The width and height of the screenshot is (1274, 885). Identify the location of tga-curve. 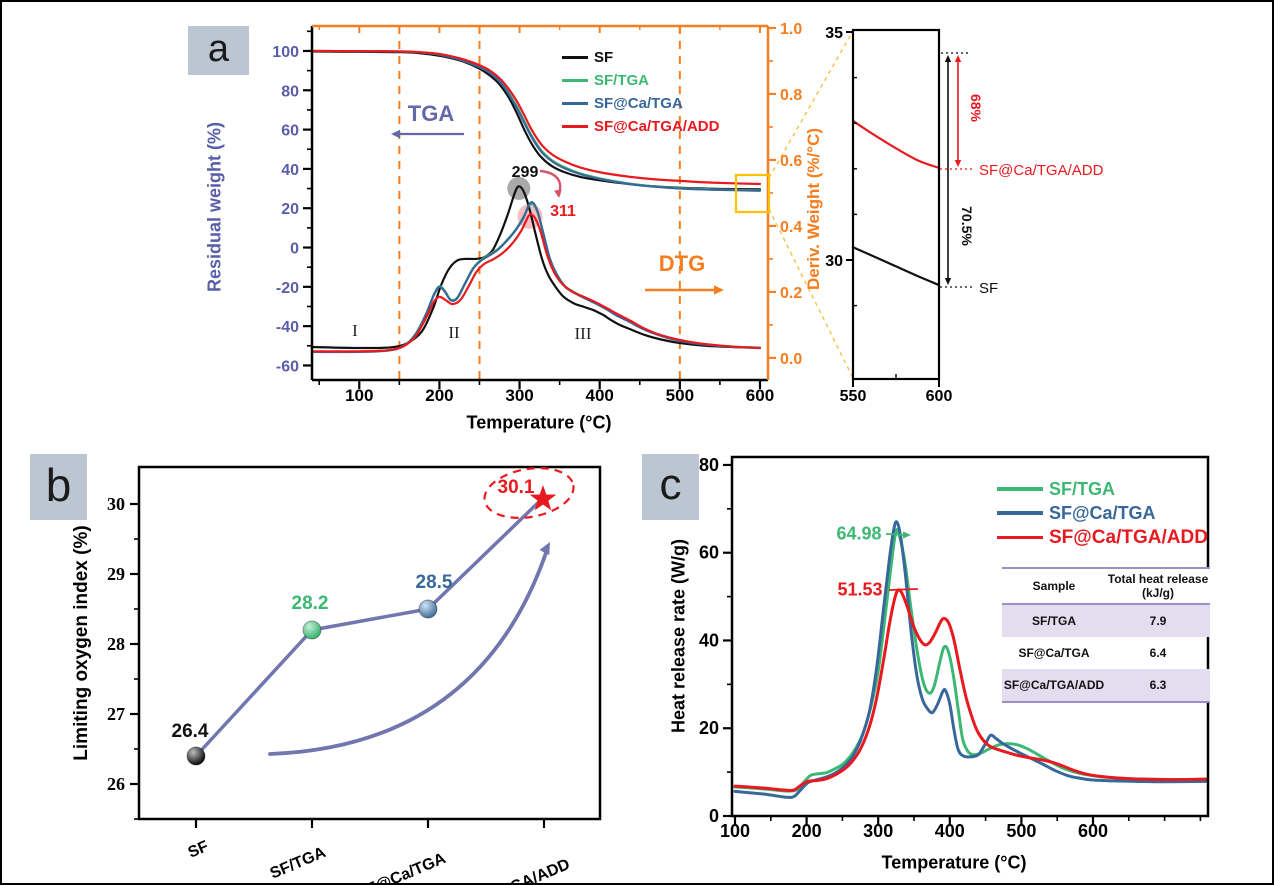
(536, 117).